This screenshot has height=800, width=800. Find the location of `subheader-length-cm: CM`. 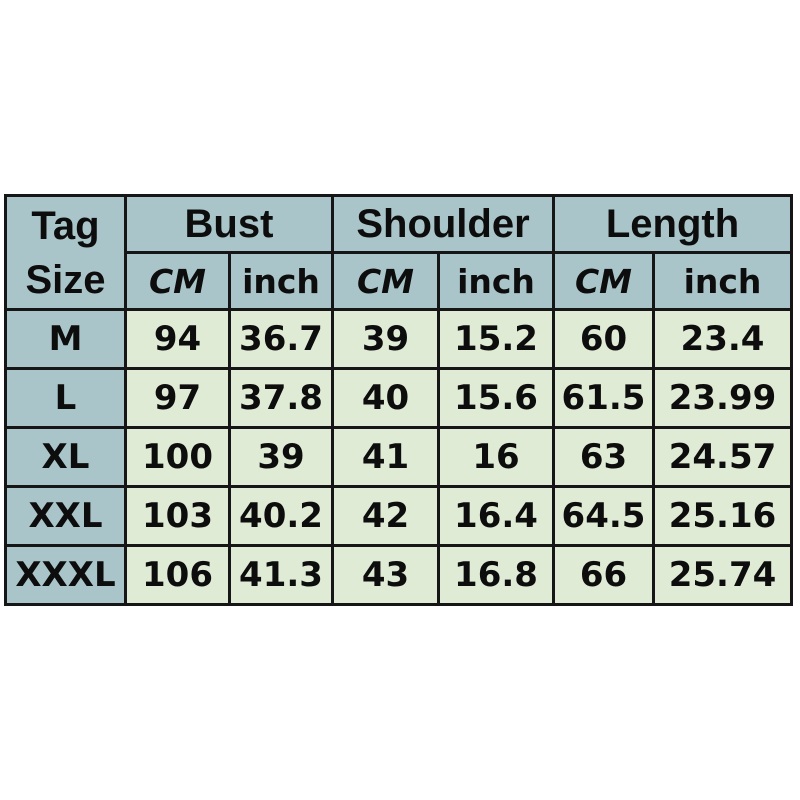

subheader-length-cm: CM is located at coordinates (603, 281).